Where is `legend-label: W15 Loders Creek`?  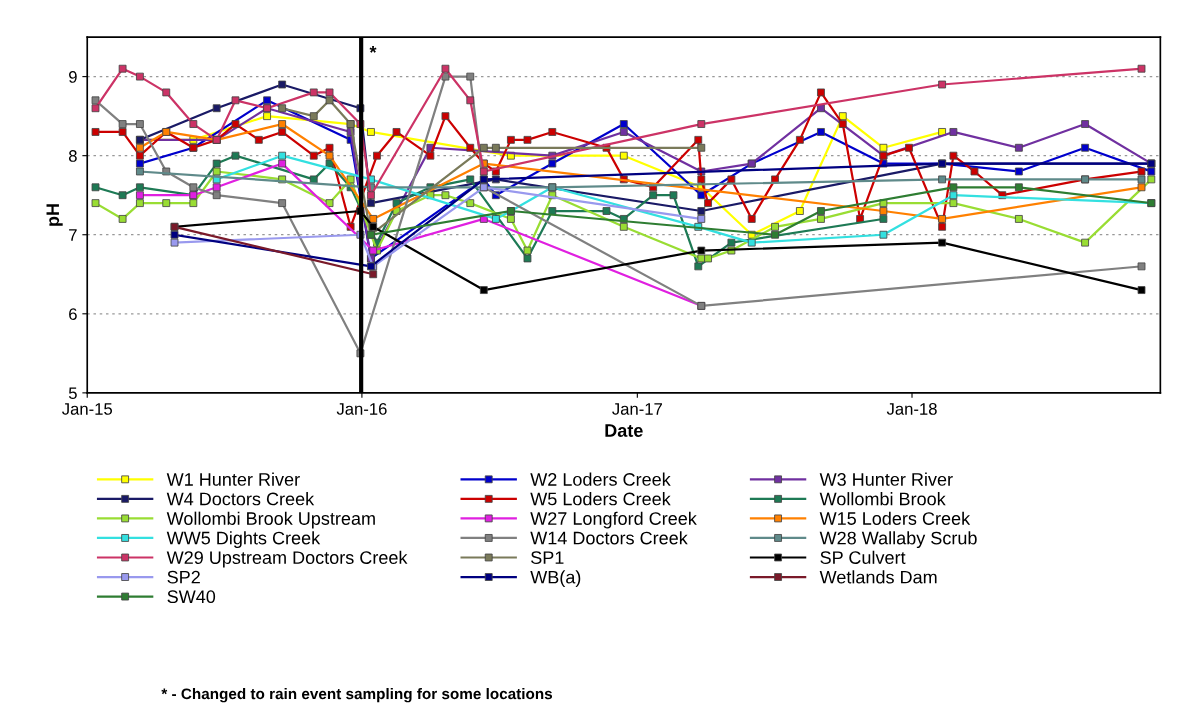 legend-label: W15 Loders Creek is located at coordinates (895, 518).